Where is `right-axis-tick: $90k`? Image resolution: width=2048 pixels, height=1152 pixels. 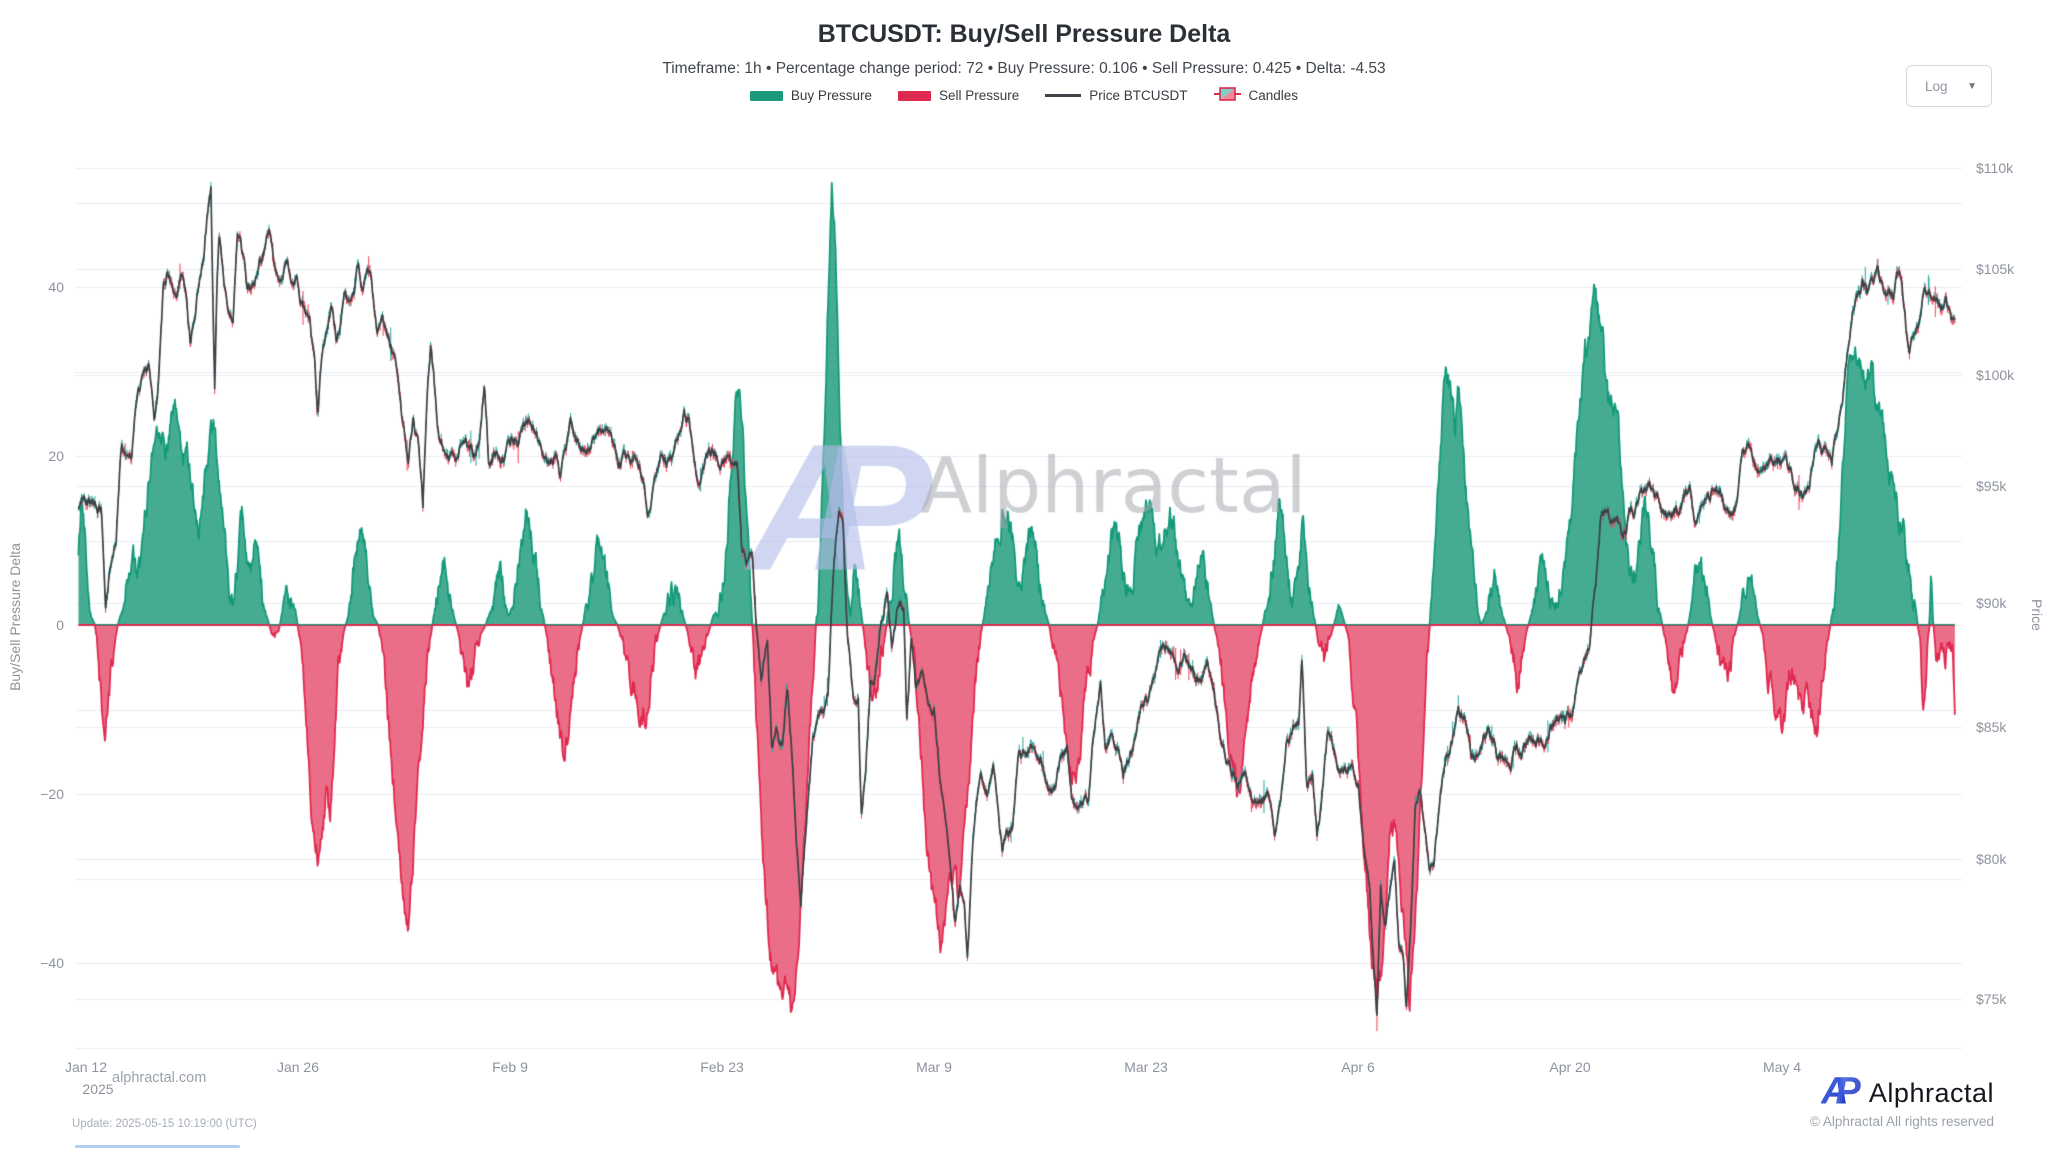 right-axis-tick: $90k is located at coordinates (1991, 603).